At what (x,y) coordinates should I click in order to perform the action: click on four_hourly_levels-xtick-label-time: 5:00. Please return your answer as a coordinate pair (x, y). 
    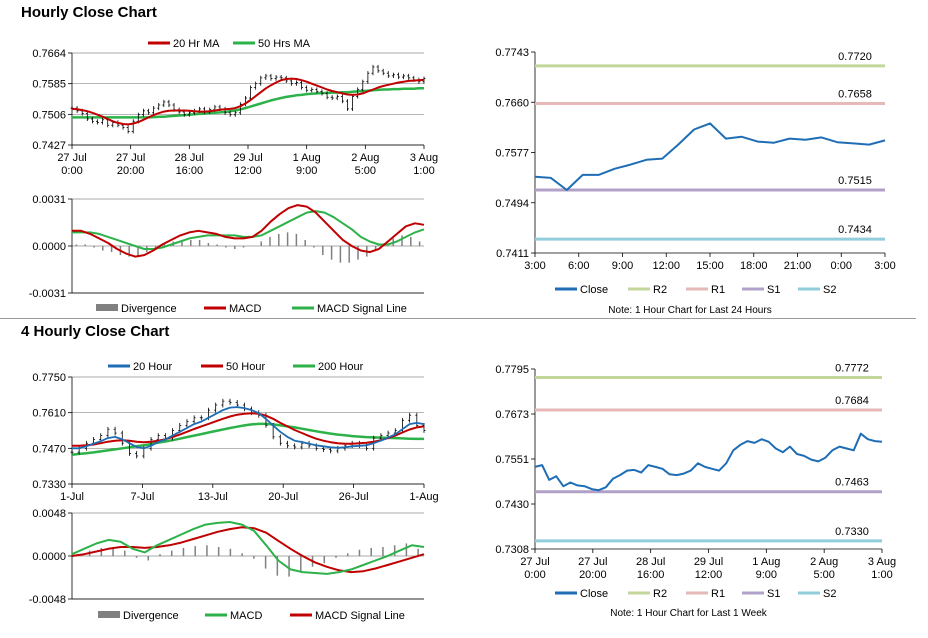
    Looking at the image, I should click on (823, 575).